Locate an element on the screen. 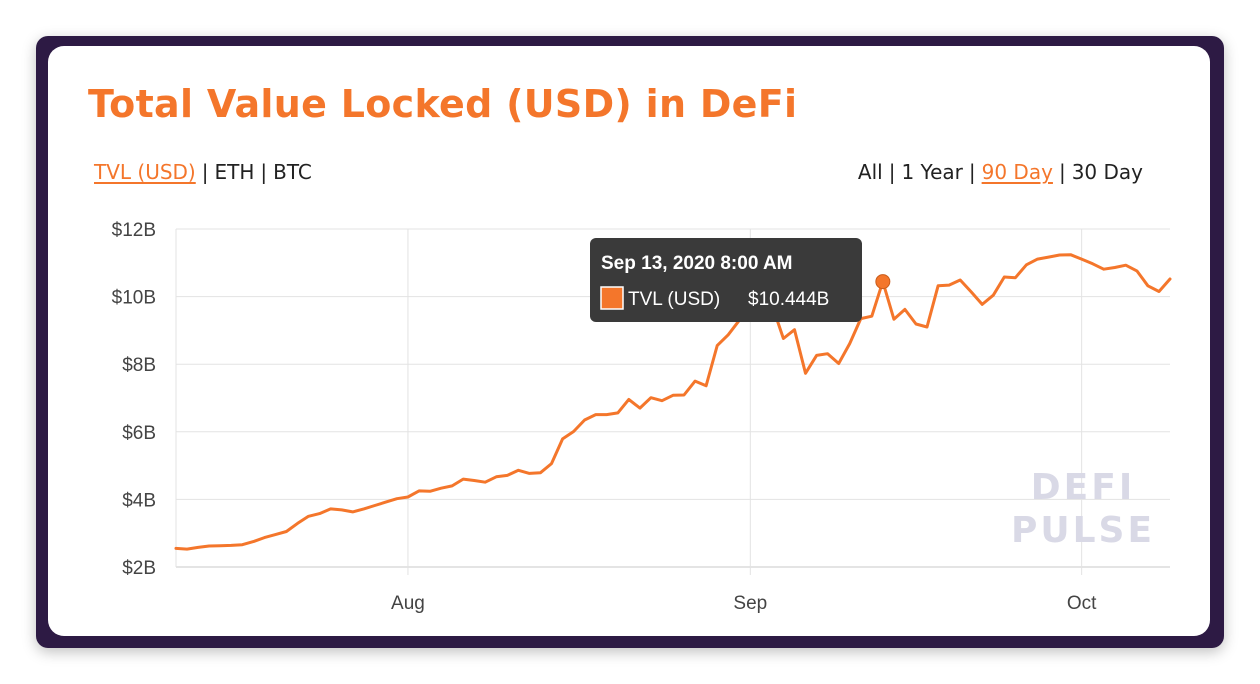 This screenshot has height=684, width=1260. tab-eth: ETH is located at coordinates (234, 172).